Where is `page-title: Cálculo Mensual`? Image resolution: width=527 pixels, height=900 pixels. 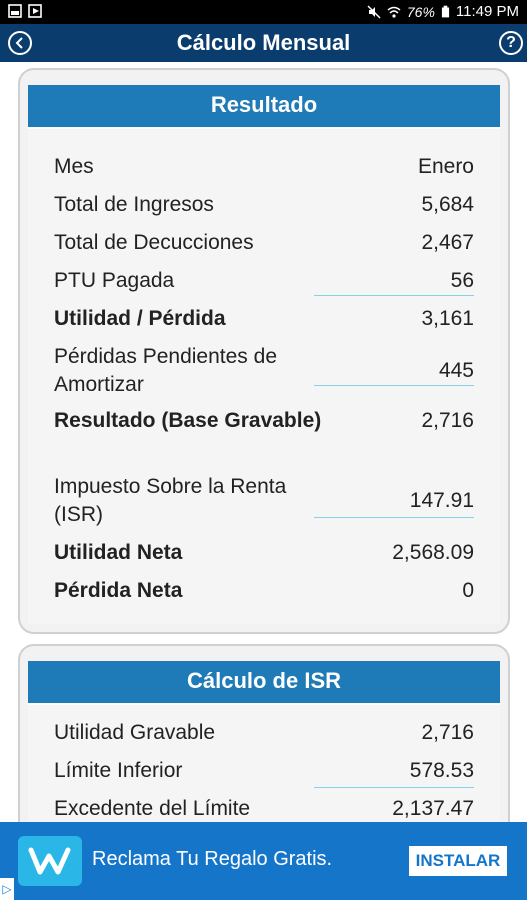 page-title: Cálculo Mensual is located at coordinates (263, 42).